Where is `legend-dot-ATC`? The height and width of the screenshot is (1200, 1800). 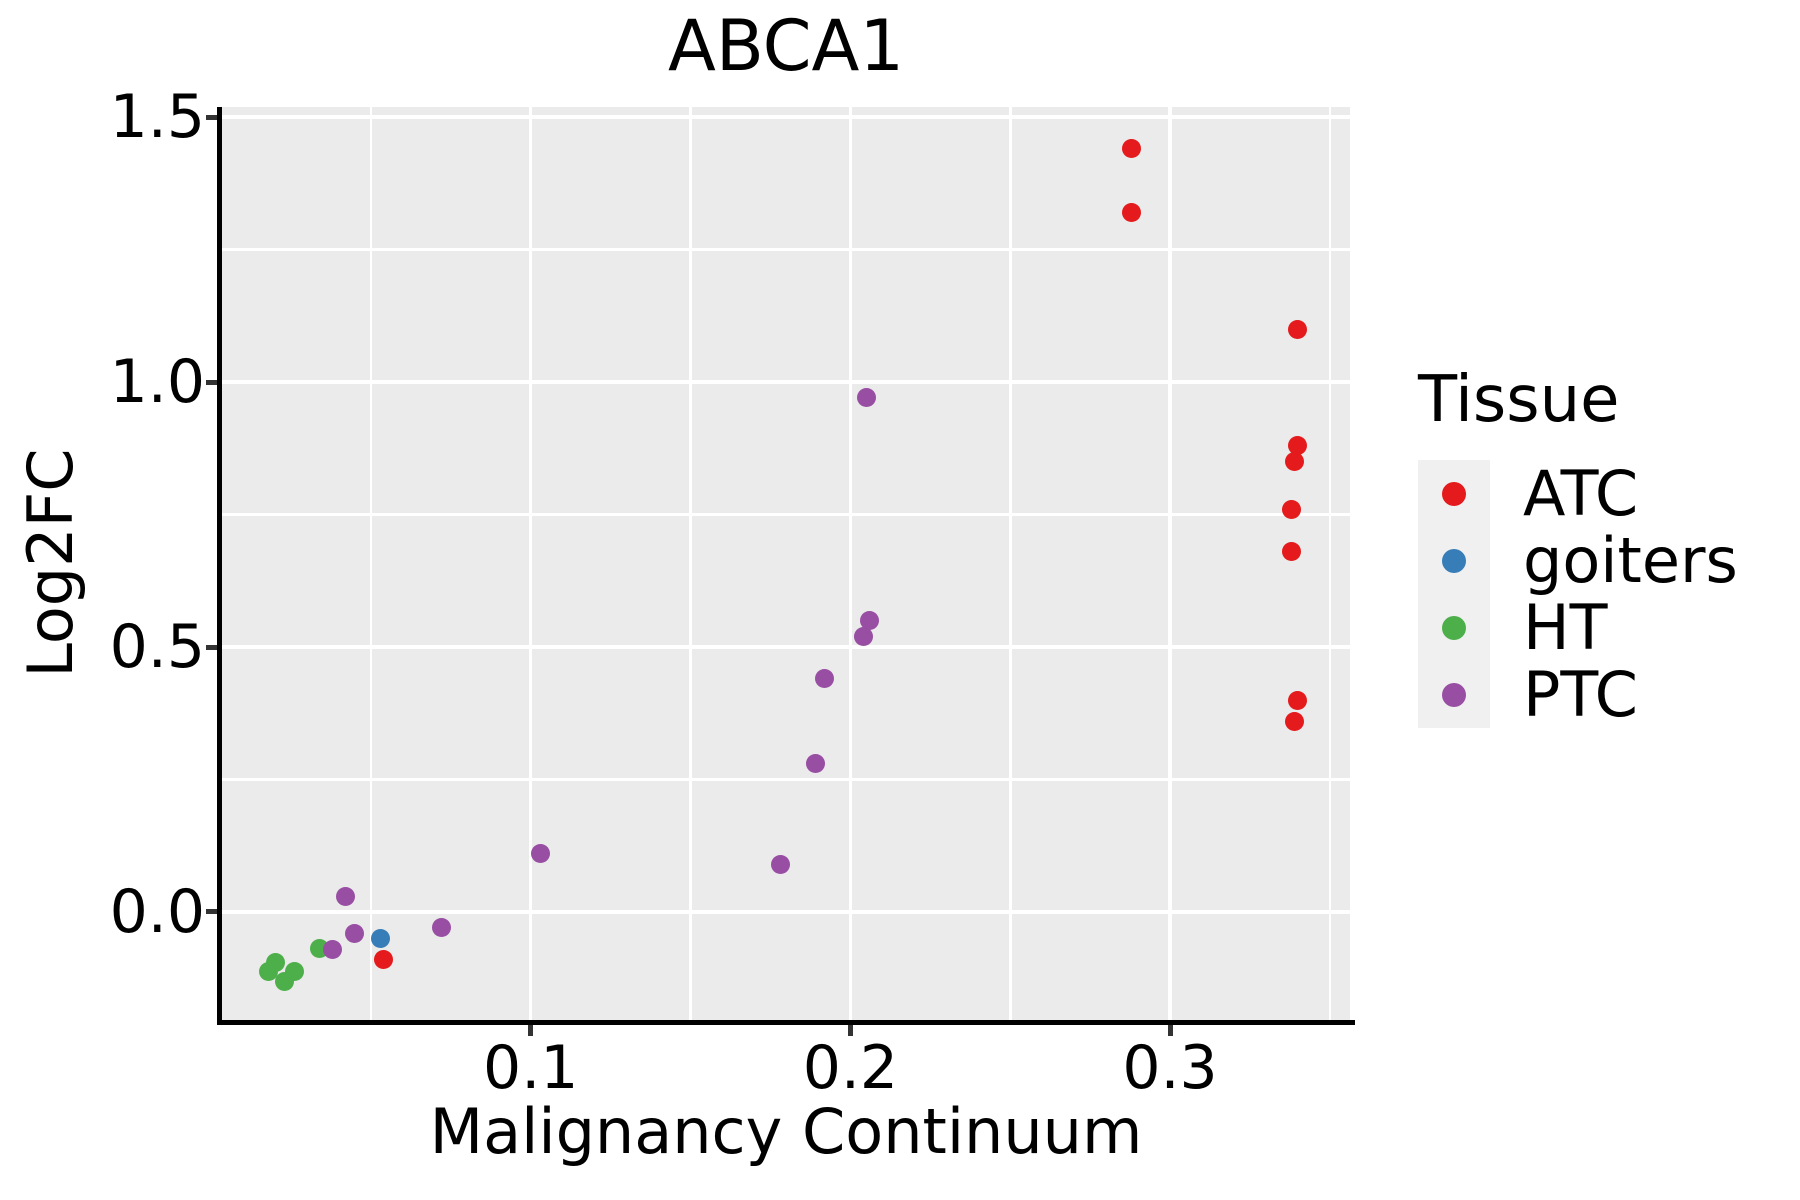
legend-dot-ATC is located at coordinates (1454, 493).